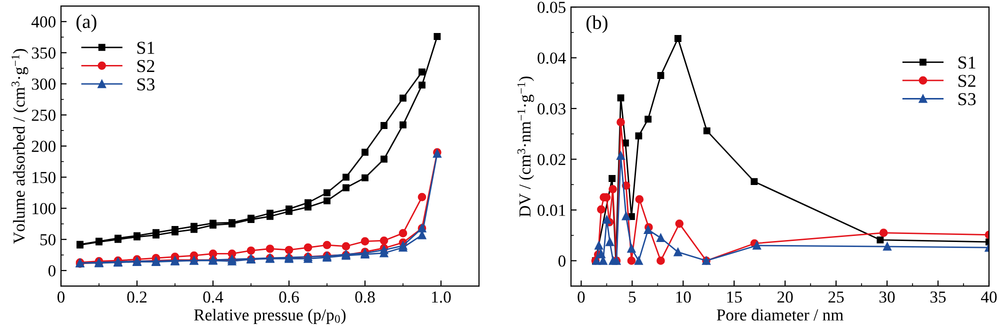 The width and height of the screenshot is (1000, 335). What do you see at coordinates (365, 297) in the screenshot?
I see `x-tick-label: 0.8` at bounding box center [365, 297].